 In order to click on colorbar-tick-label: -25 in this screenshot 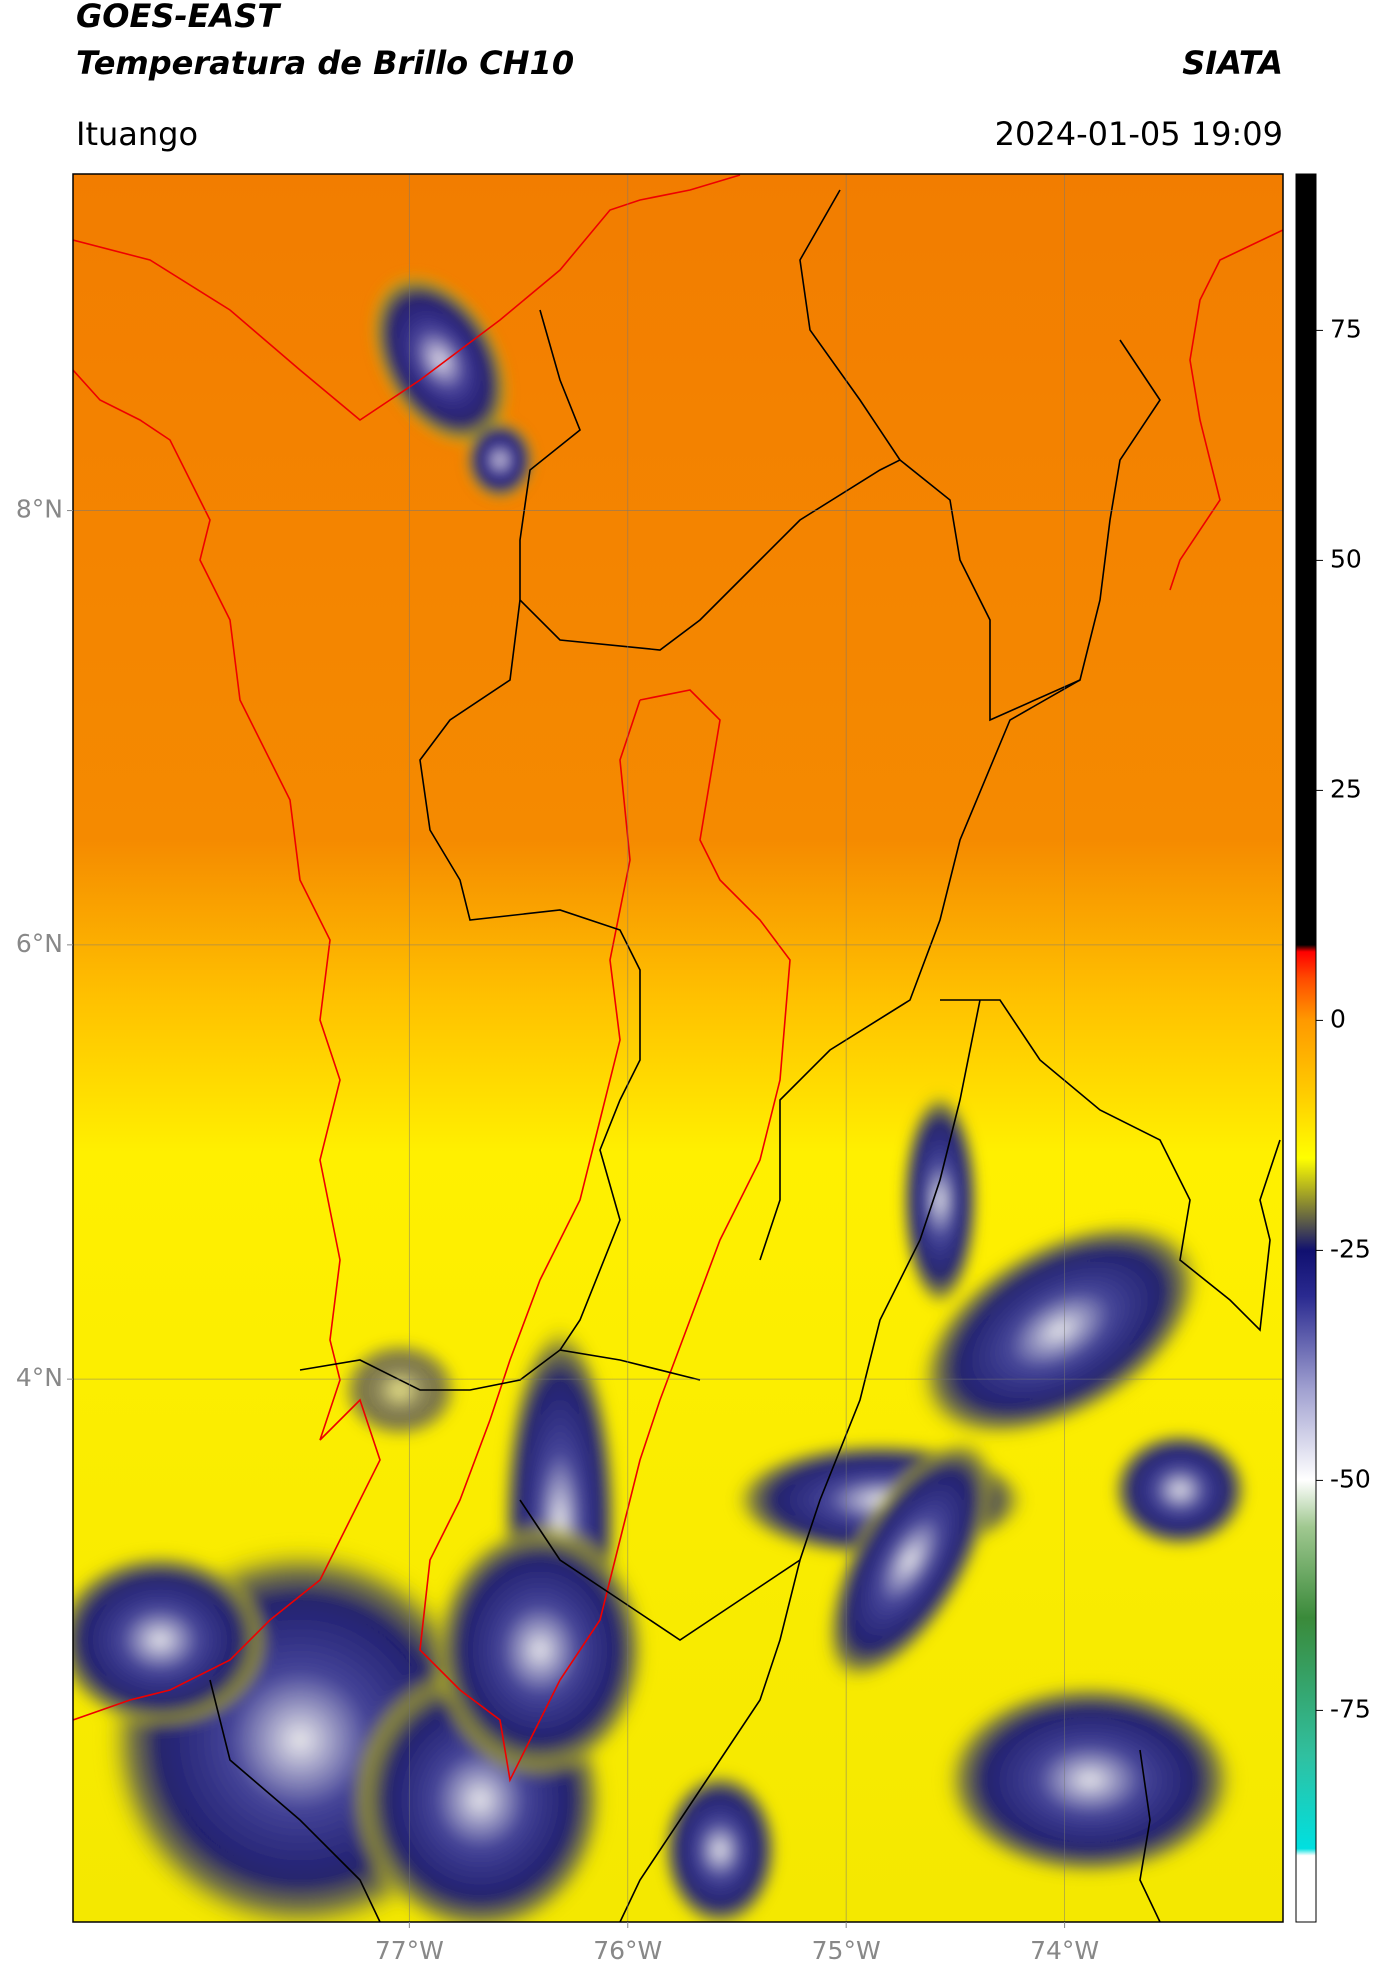, I will do `click(1350, 1248)`.